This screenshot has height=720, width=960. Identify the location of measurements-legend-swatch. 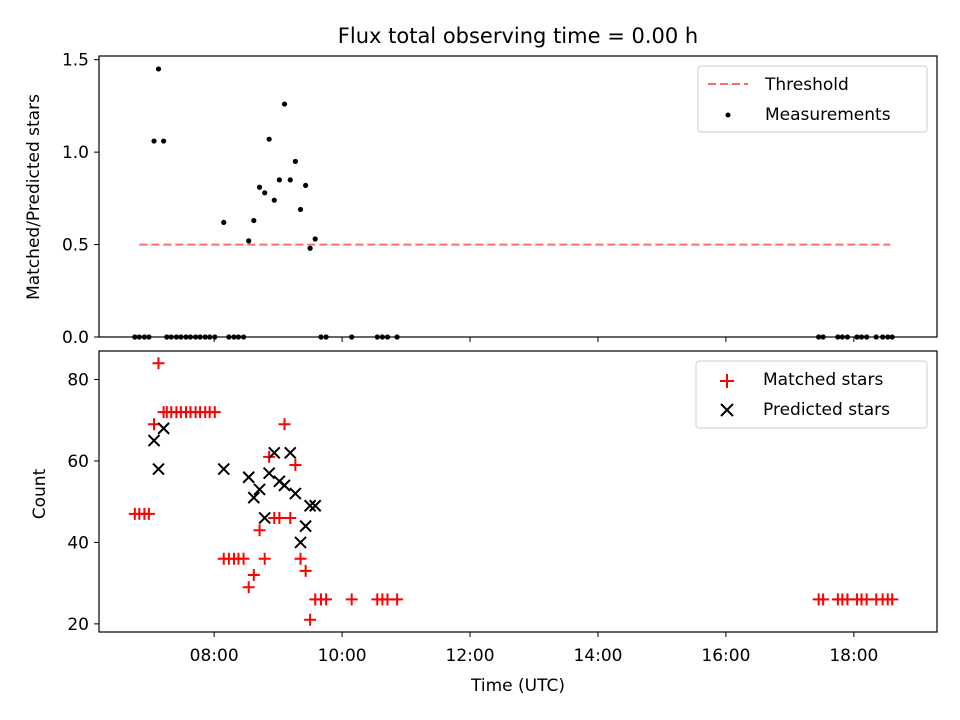
(728, 115).